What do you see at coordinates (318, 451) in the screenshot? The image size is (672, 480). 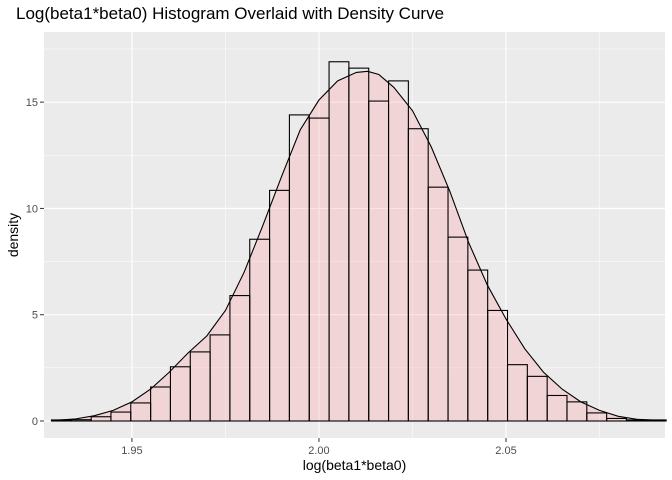 I see `x-tick-label: 2.00` at bounding box center [318, 451].